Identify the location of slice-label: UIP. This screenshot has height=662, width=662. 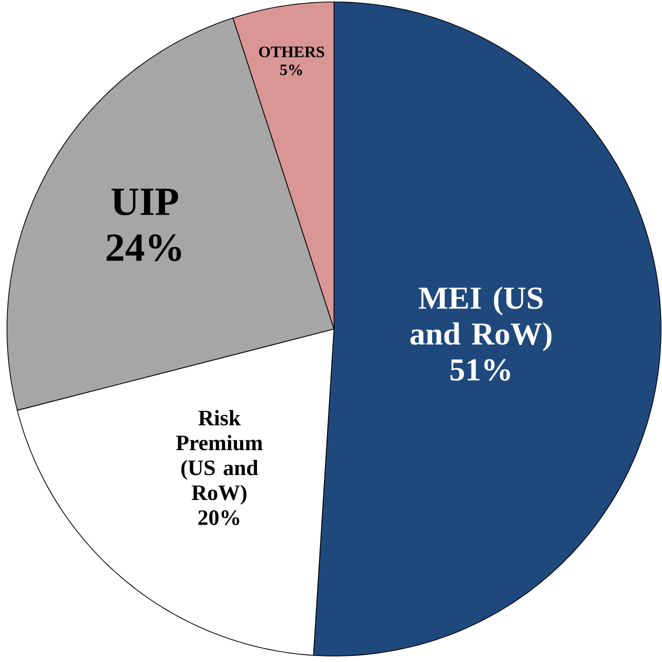
(145, 202).